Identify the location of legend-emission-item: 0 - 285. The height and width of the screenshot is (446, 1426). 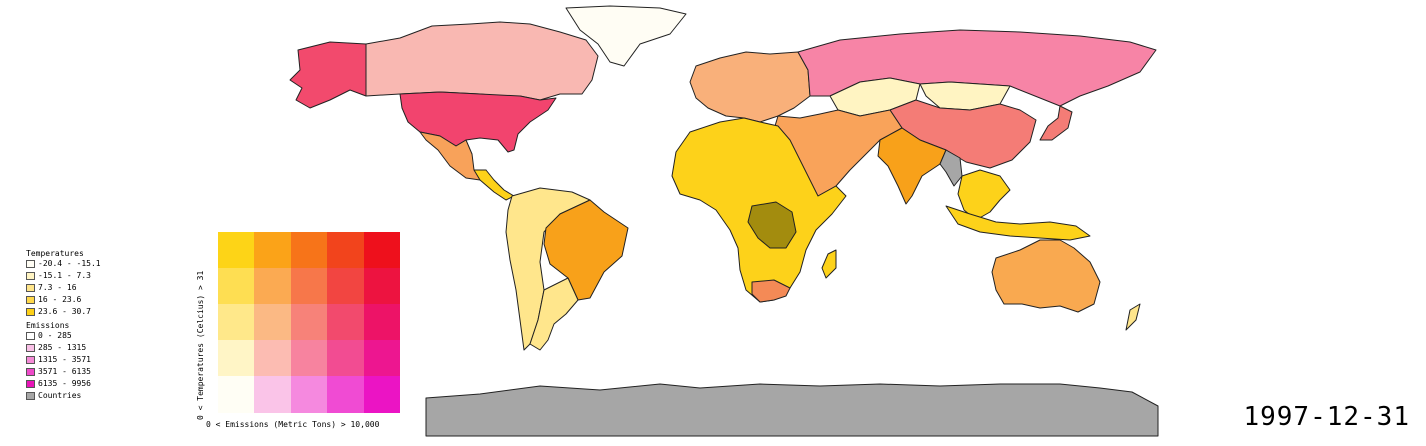
(63, 336).